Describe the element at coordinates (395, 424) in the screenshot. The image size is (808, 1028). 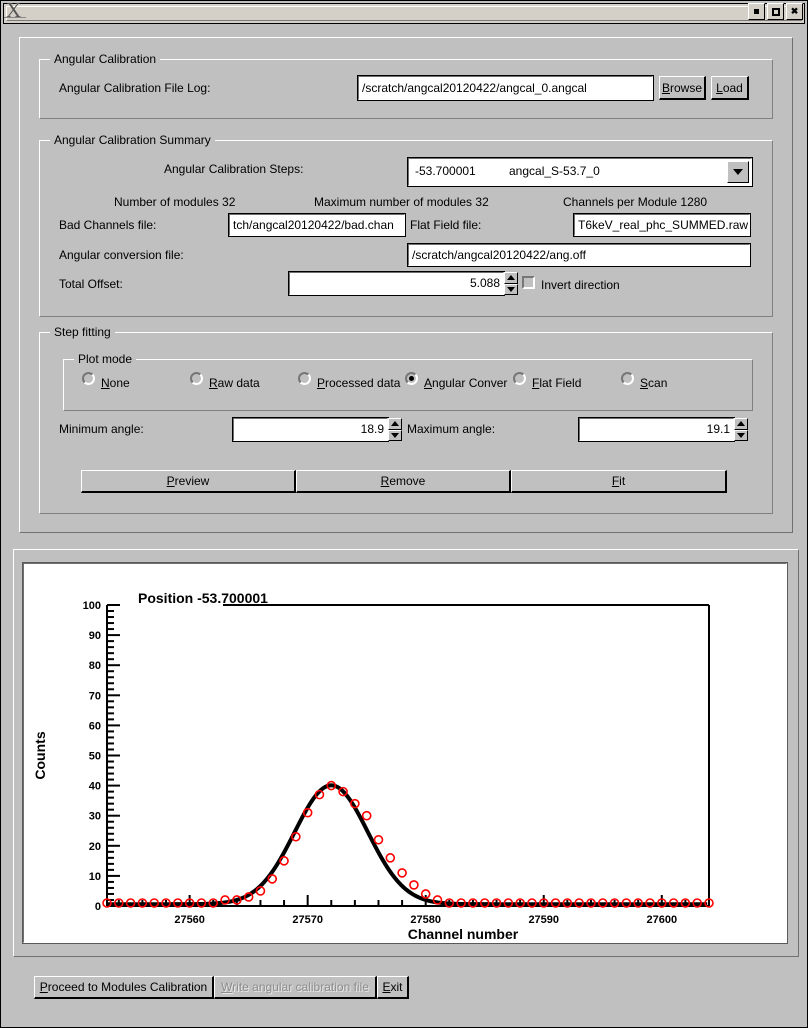
I see `minimum-angle-stepper-up` at that location.